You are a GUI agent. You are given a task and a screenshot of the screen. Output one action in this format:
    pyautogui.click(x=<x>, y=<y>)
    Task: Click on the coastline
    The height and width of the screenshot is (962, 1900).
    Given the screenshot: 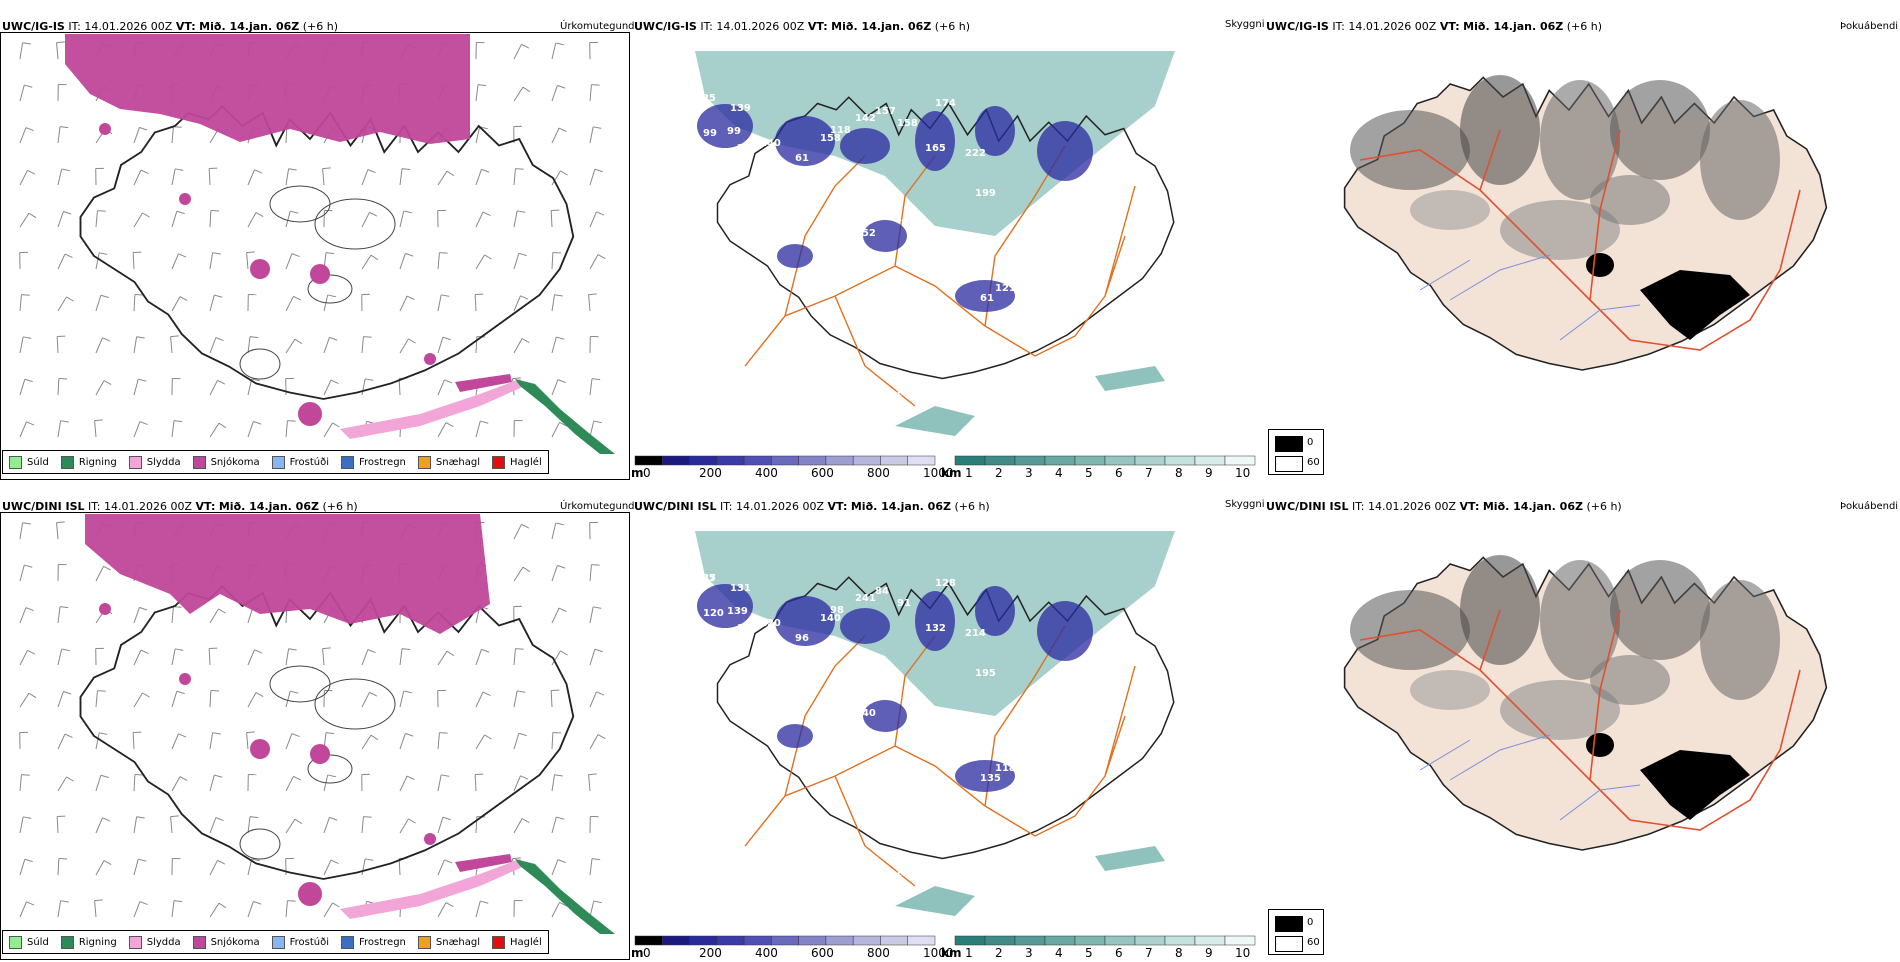 What is the action you would take?
    pyautogui.click(x=945, y=718)
    